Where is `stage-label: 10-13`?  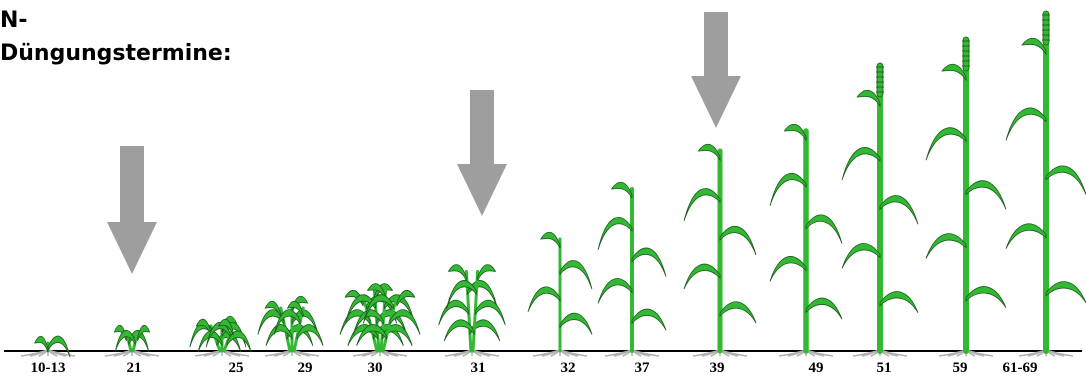
stage-label: 10-13 is located at coordinates (48, 368).